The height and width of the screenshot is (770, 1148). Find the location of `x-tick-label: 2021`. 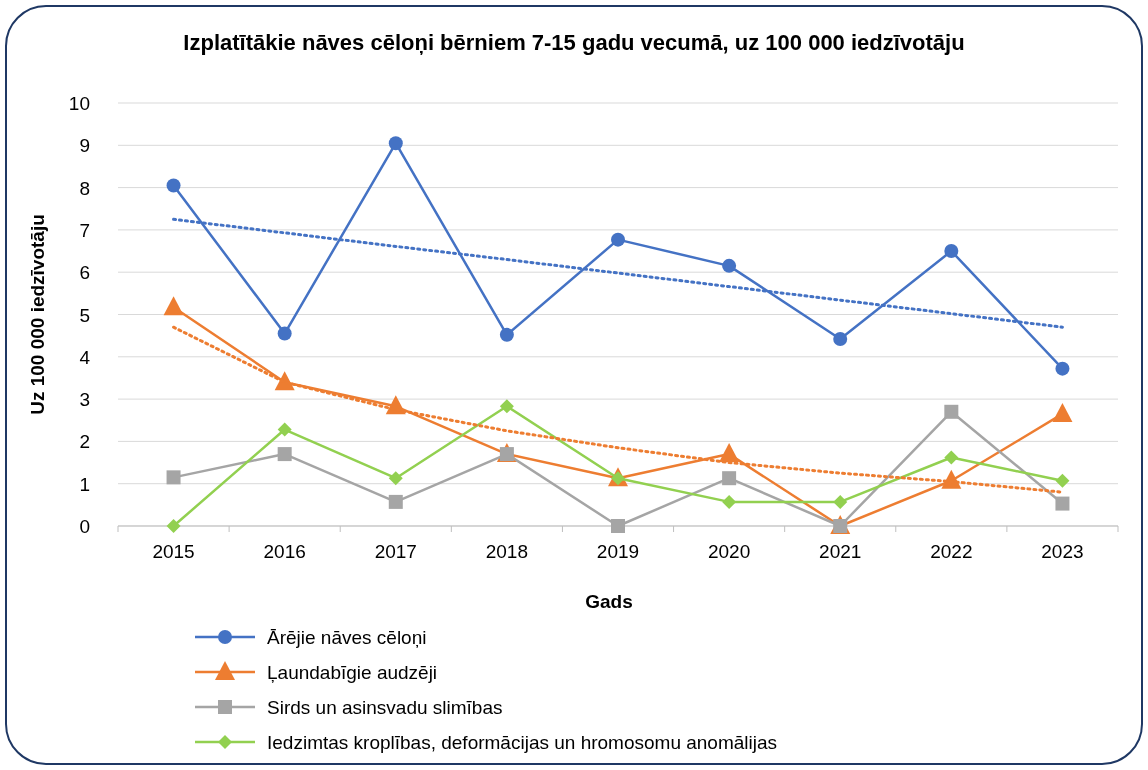

x-tick-label: 2021 is located at coordinates (840, 551).